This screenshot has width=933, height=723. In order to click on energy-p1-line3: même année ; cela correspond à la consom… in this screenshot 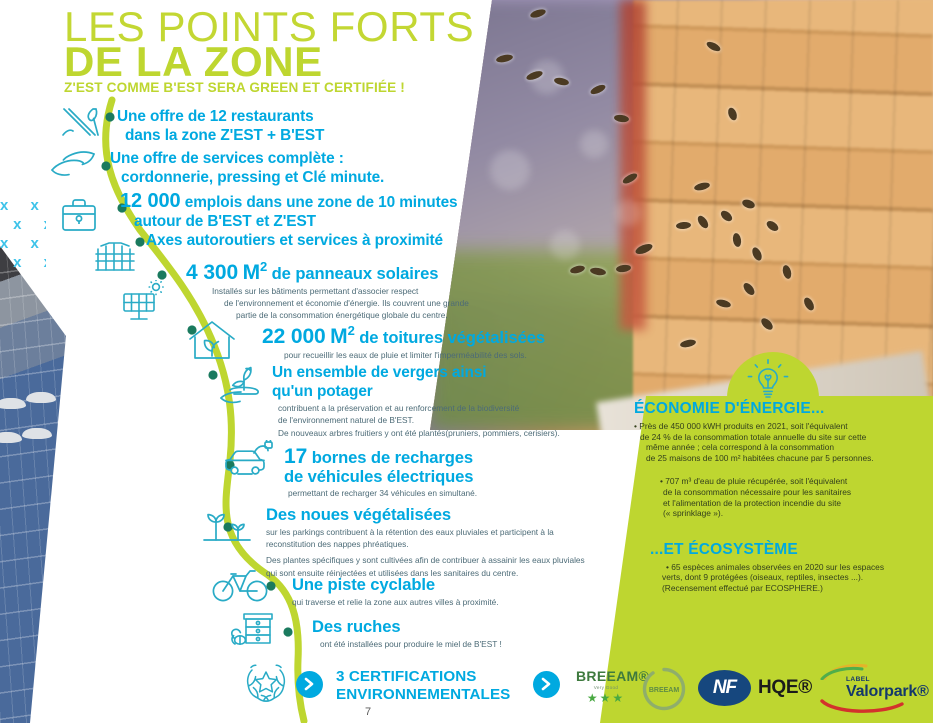, I will do `click(740, 447)`.